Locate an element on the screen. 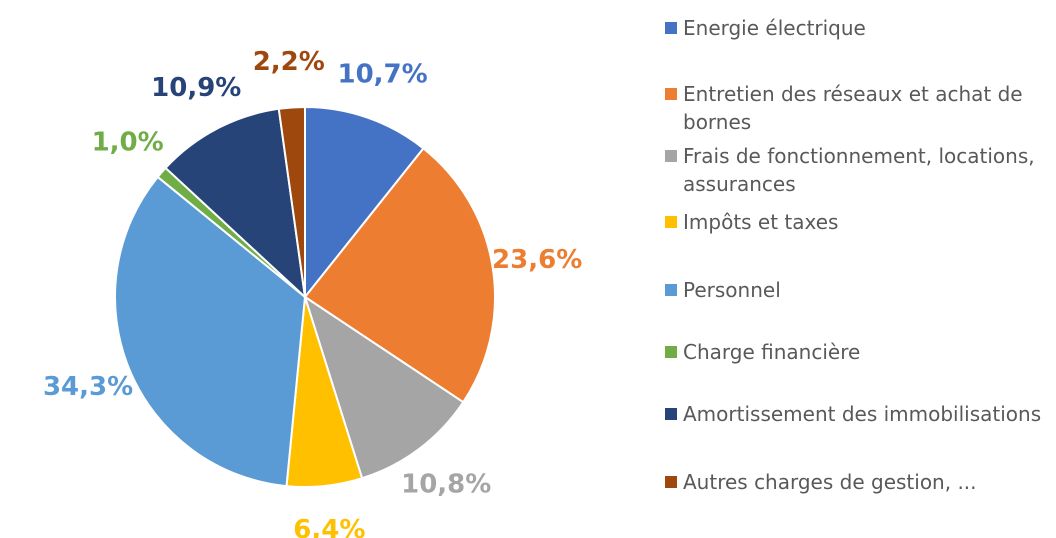 This screenshot has height=538, width=1056. legend-item: Personnel is located at coordinates (857, 290).